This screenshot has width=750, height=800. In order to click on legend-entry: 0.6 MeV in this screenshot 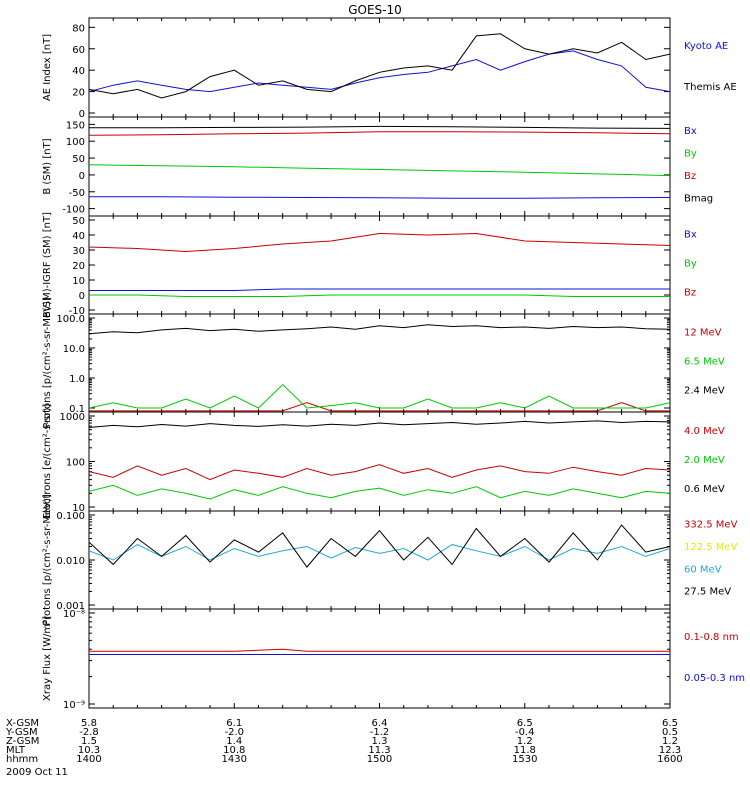, I will do `click(704, 489)`.